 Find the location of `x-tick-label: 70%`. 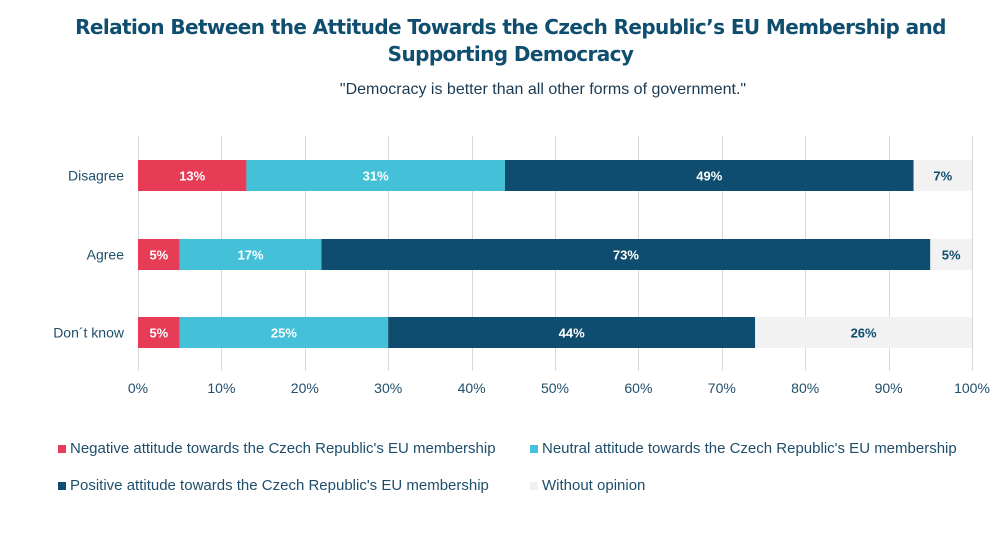

x-tick-label: 70% is located at coordinates (722, 388).